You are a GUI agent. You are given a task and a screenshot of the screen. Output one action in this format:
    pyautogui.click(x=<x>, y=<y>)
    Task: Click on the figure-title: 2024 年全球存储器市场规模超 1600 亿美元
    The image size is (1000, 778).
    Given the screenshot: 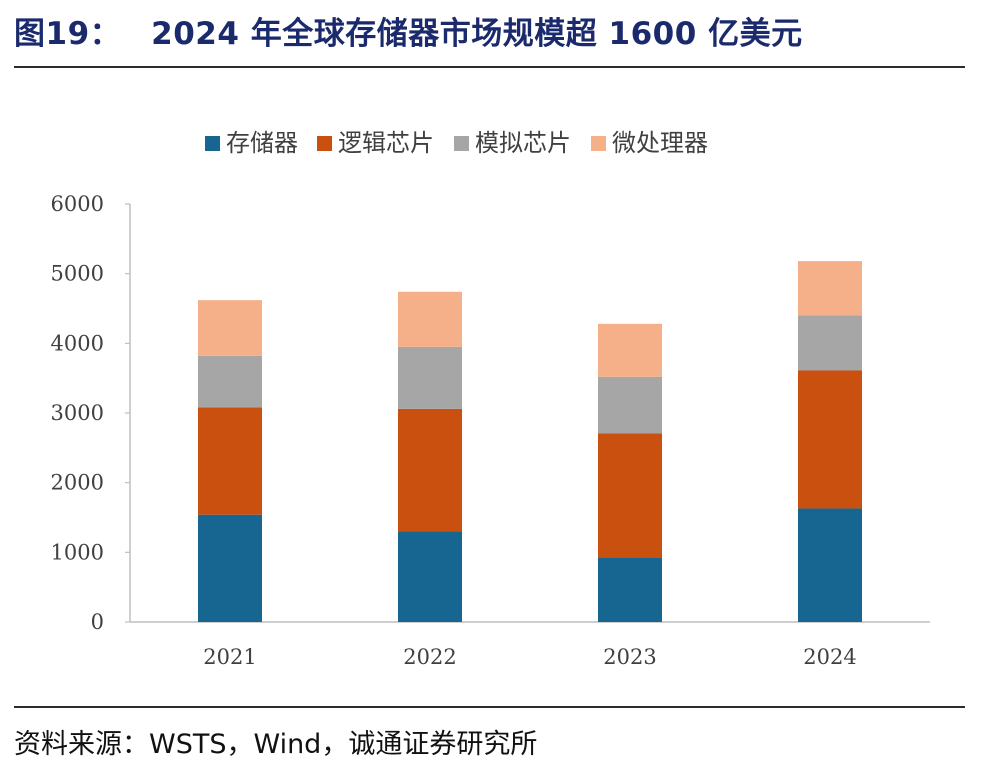 What is the action you would take?
    pyautogui.click(x=477, y=34)
    